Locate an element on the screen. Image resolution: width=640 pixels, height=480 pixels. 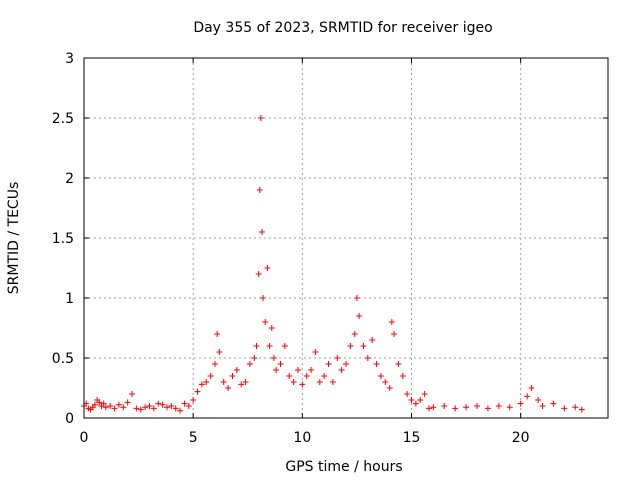
y-tick-label: 0 is located at coordinates (69, 419).